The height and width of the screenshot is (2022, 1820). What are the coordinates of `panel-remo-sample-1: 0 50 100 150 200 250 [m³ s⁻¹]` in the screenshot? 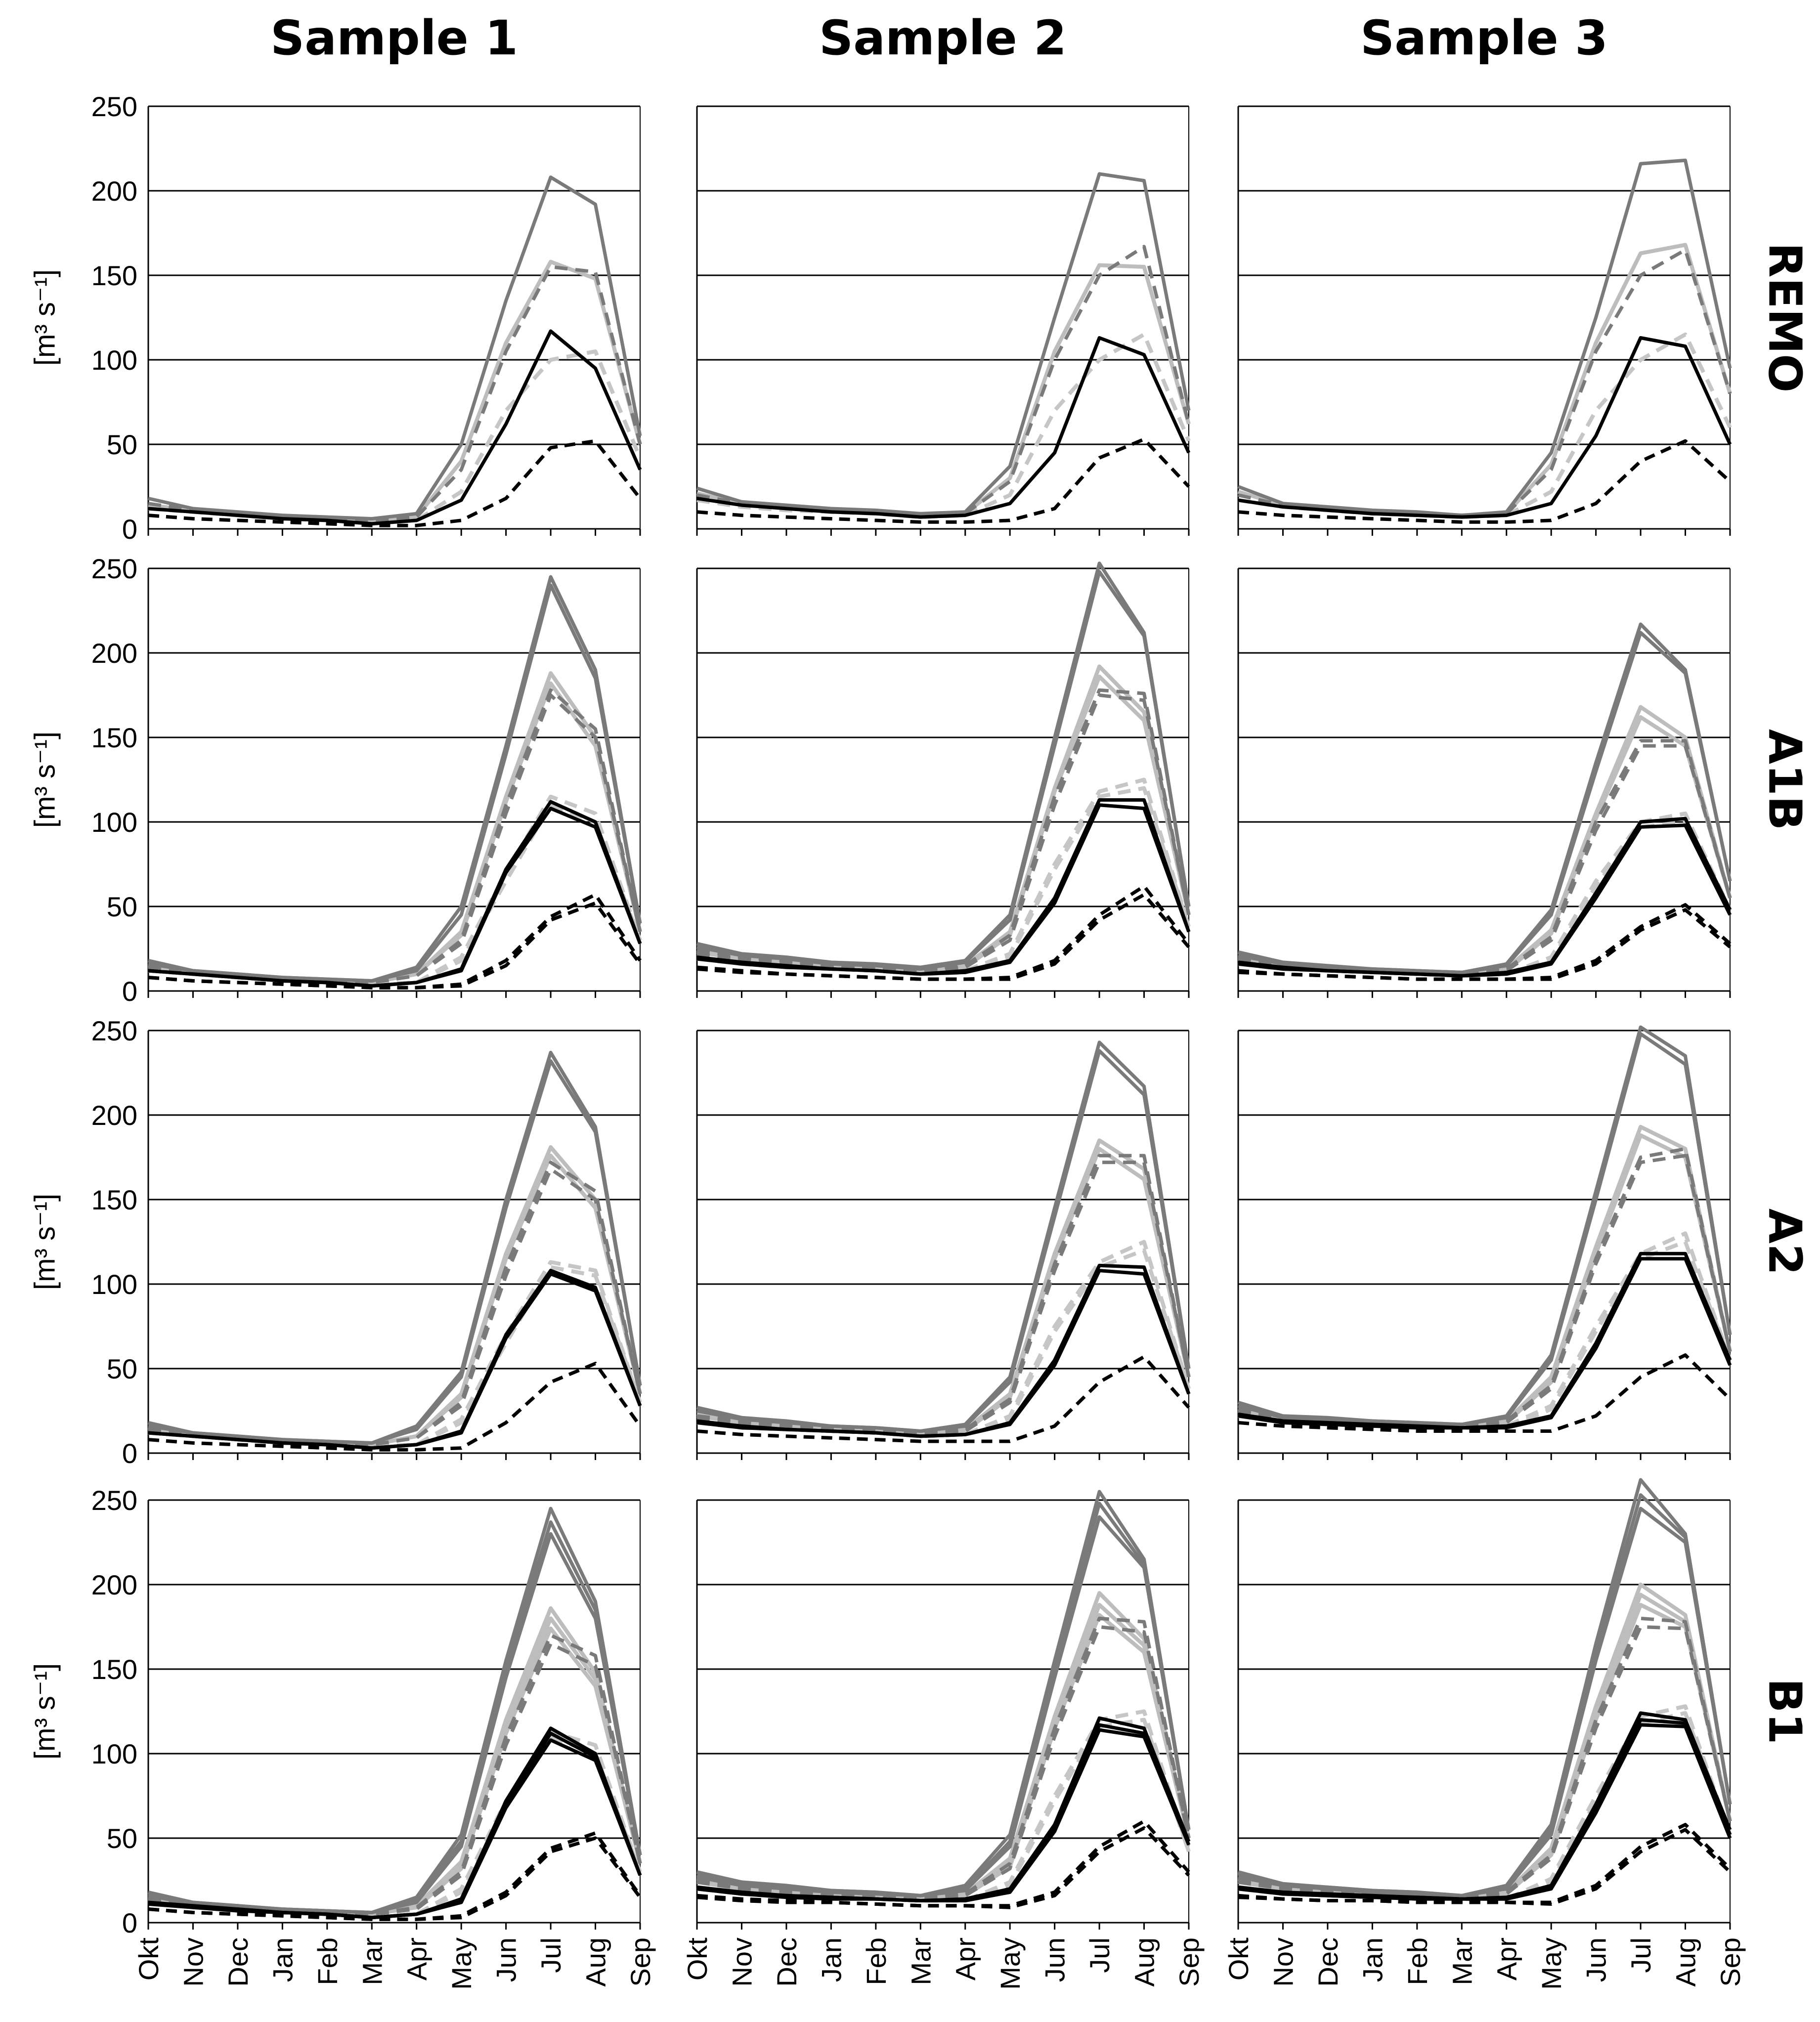 It's located at (335, 318).